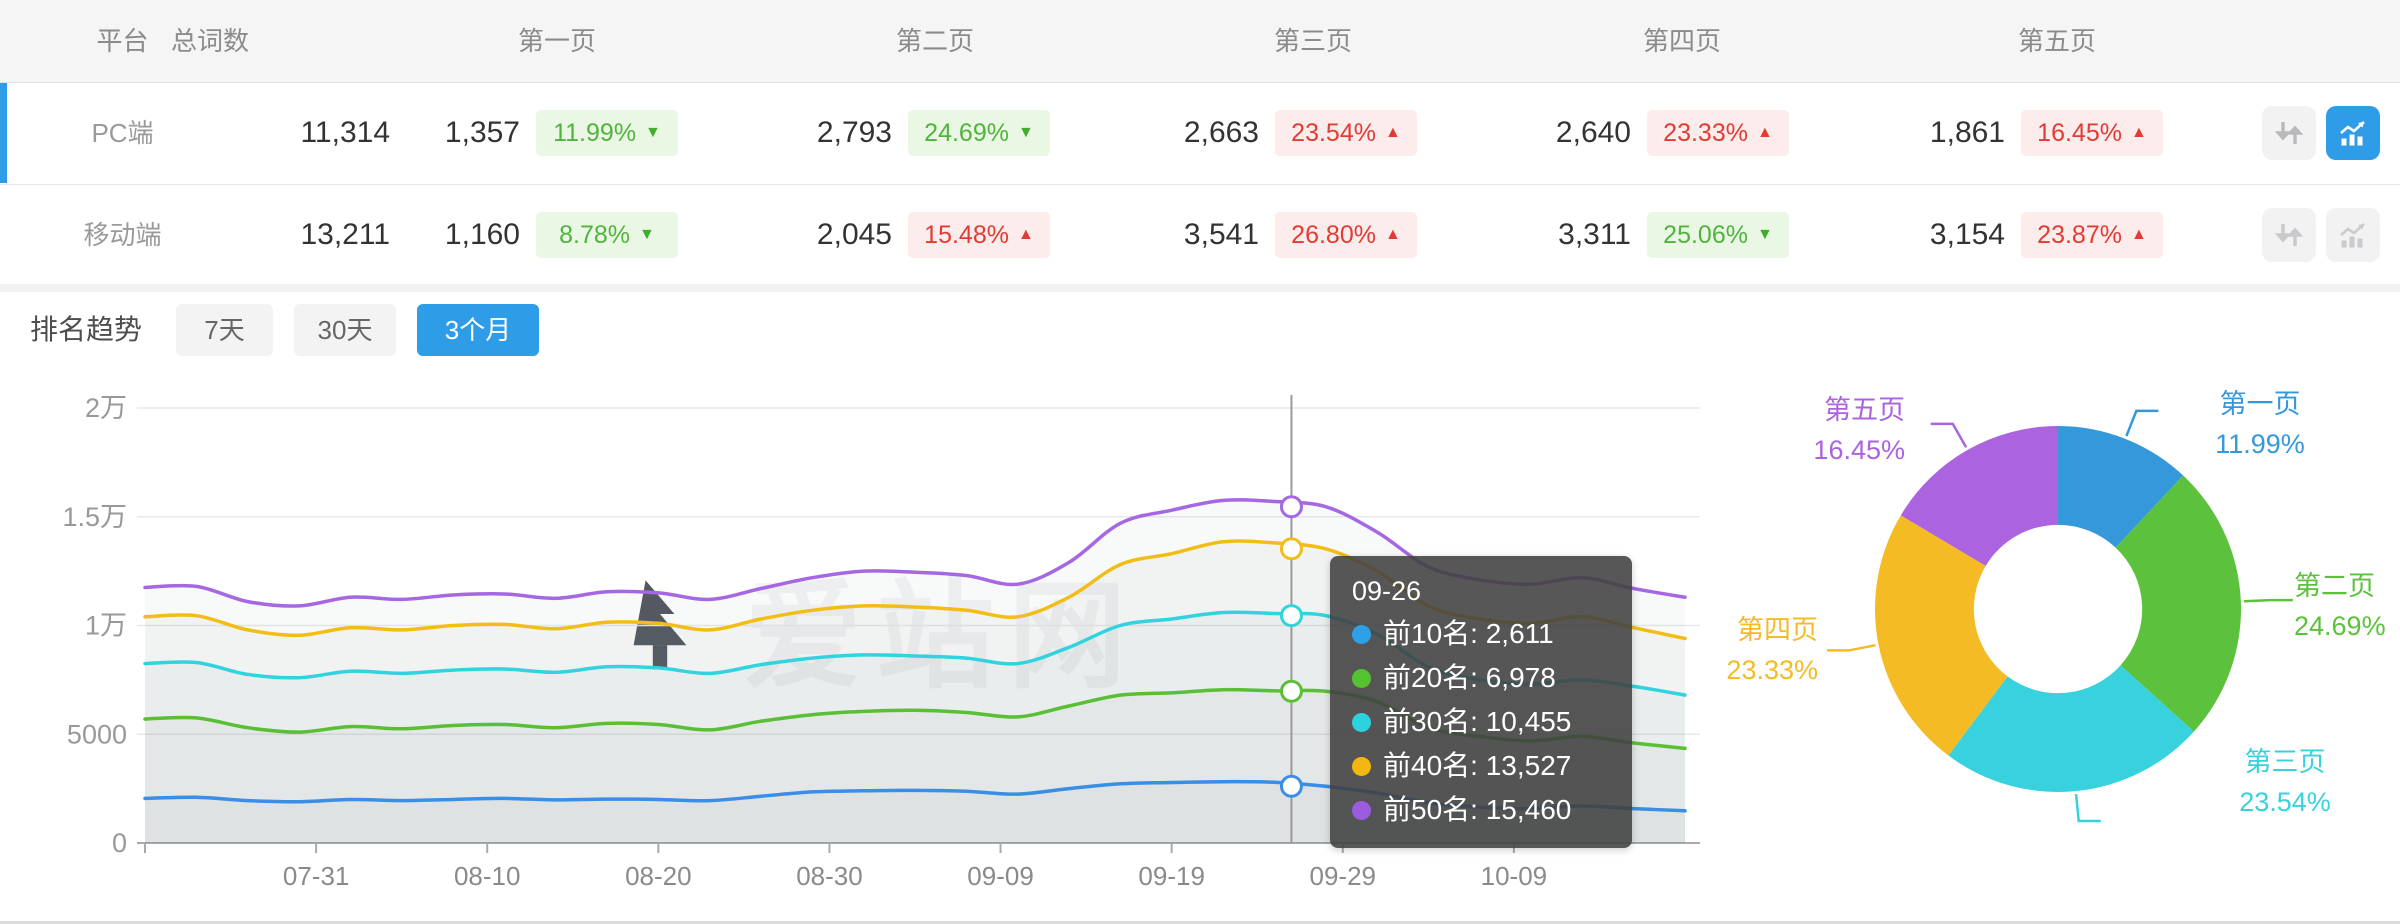 This screenshot has height=924, width=2400. What do you see at coordinates (482, 234) in the screenshot?
I see `page1-count: 1,160` at bounding box center [482, 234].